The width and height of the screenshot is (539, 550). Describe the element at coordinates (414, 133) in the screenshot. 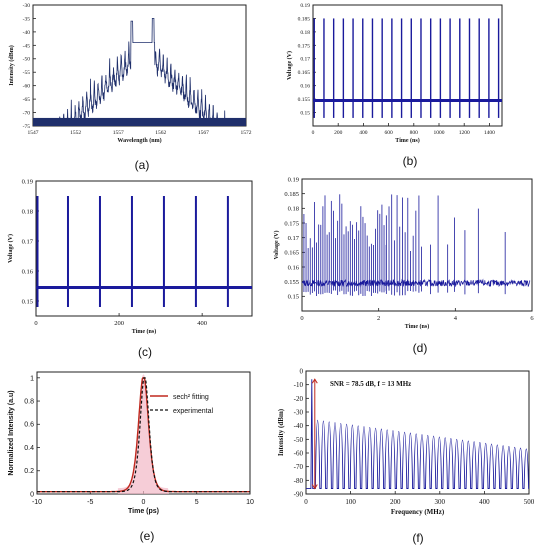

I see `x-tick-label: 800` at that location.